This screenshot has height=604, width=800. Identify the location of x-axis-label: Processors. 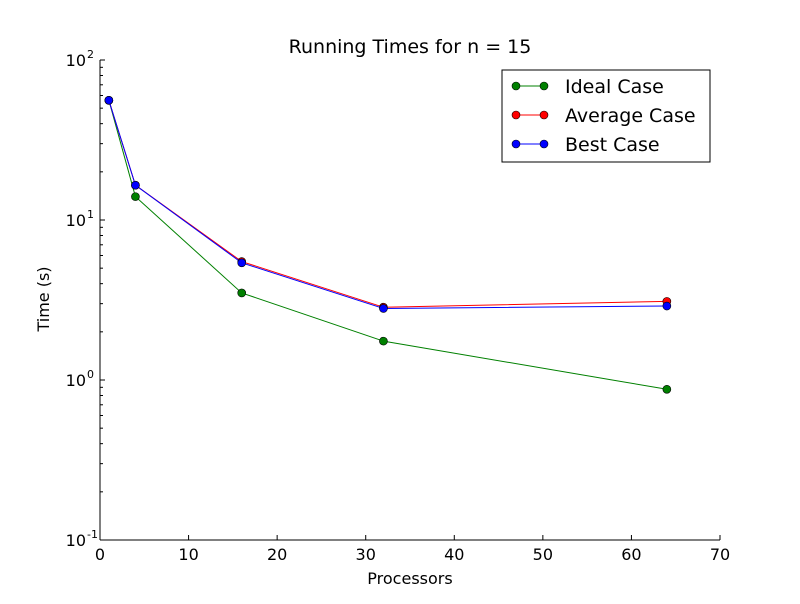
(409, 578).